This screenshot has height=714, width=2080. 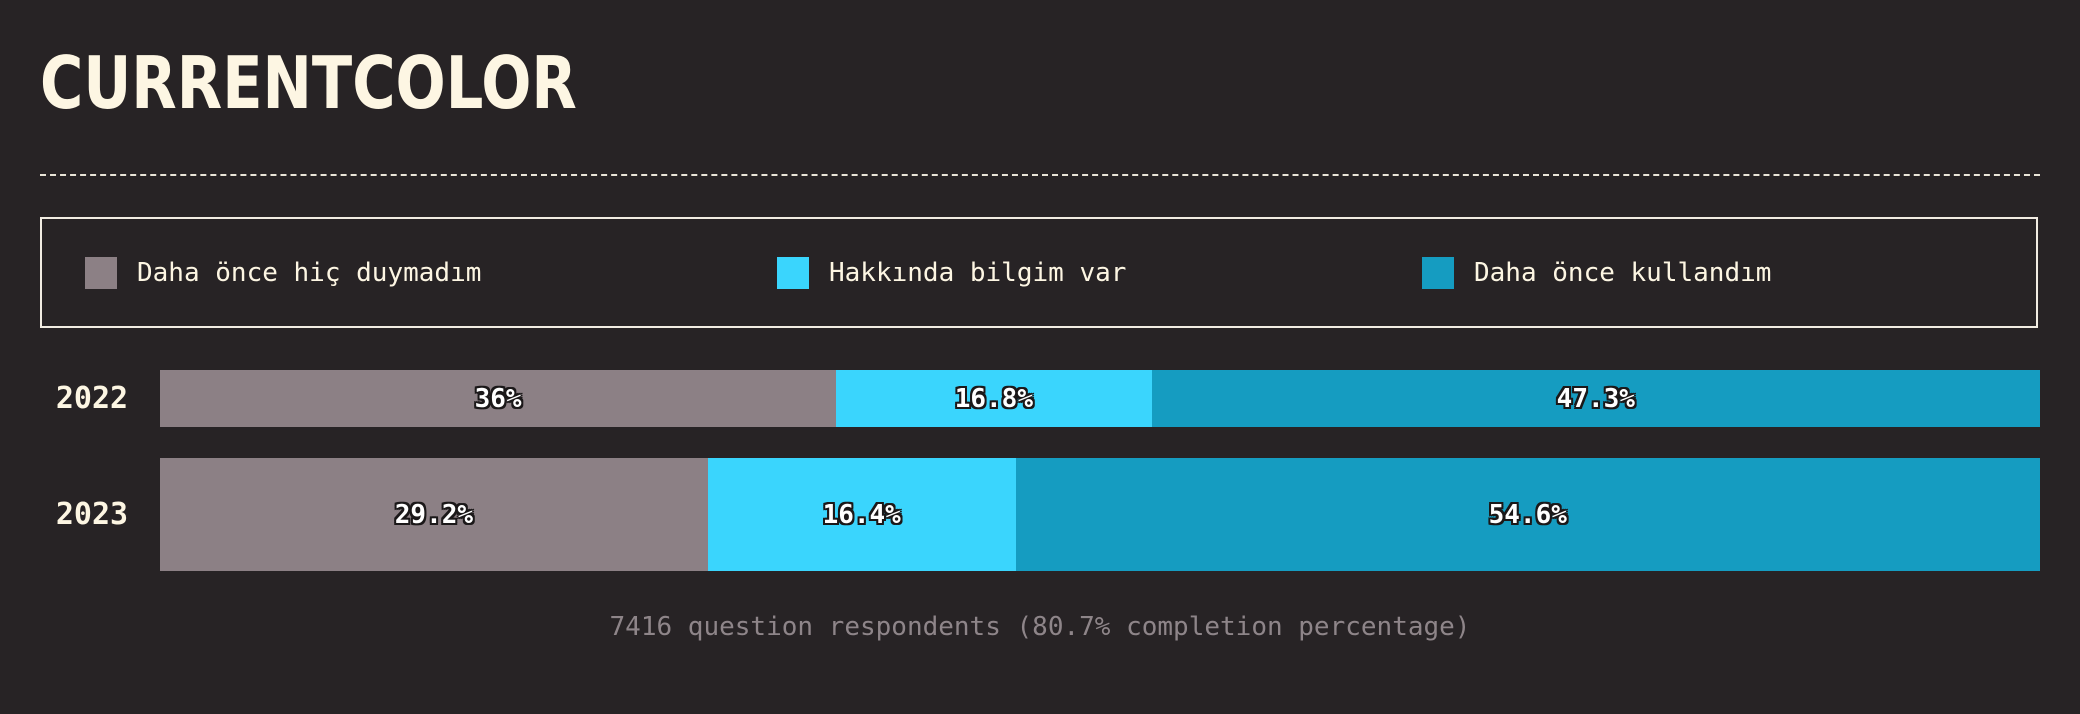 I want to click on bar-row-2022: 36% 16.8% 47.3%, so click(x=1100, y=398).